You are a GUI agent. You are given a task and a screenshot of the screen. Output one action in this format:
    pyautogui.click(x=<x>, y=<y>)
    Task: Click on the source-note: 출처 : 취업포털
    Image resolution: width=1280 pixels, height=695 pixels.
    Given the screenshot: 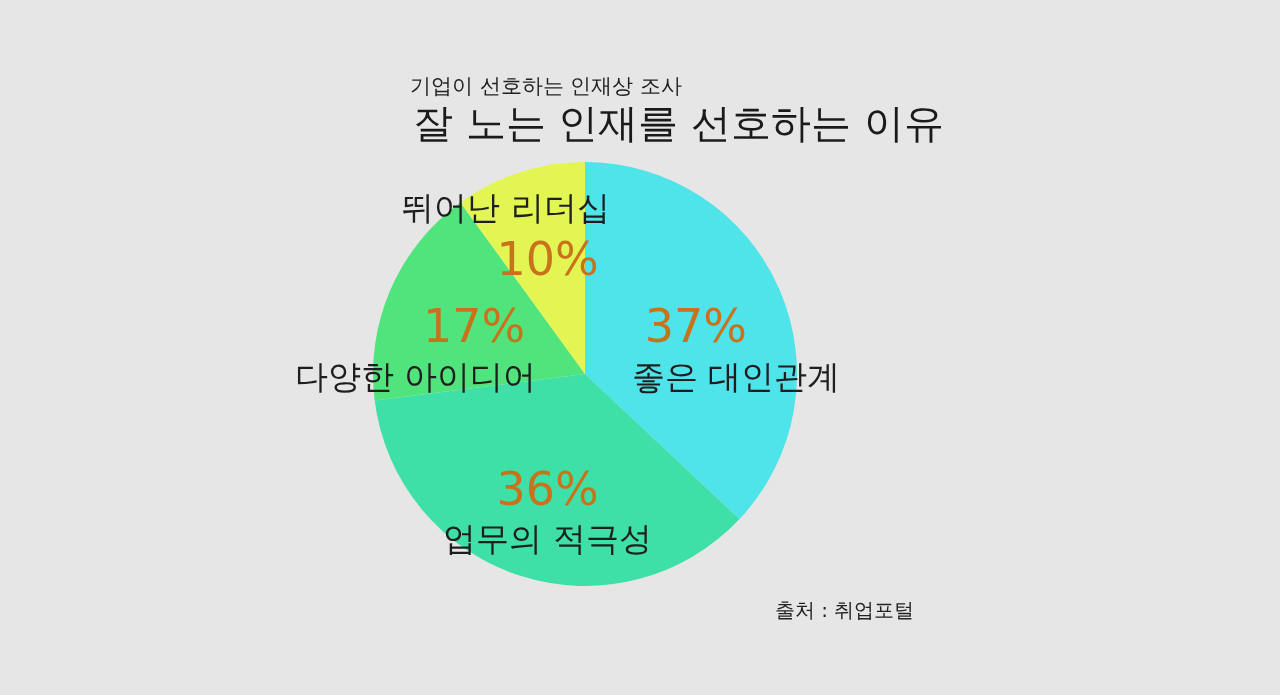 What is the action you would take?
    pyautogui.click(x=845, y=610)
    